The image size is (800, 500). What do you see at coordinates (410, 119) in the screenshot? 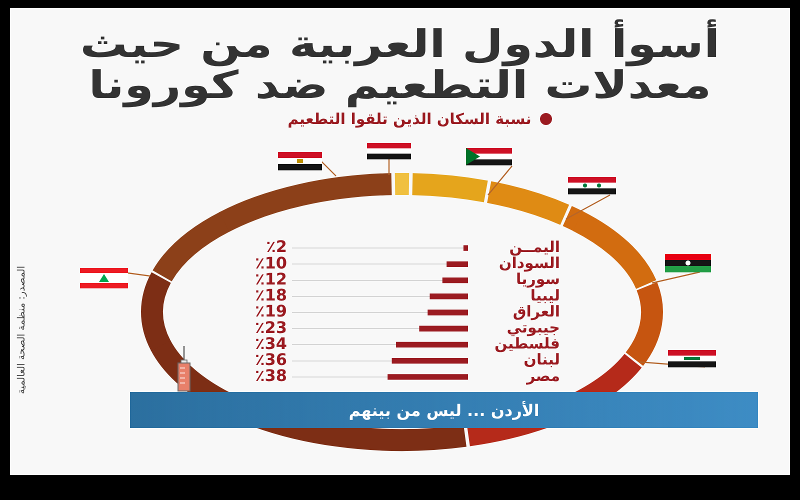
I see `legend-label: نسبة السكان الذين تلقوا التطعيم` at bounding box center [410, 119].